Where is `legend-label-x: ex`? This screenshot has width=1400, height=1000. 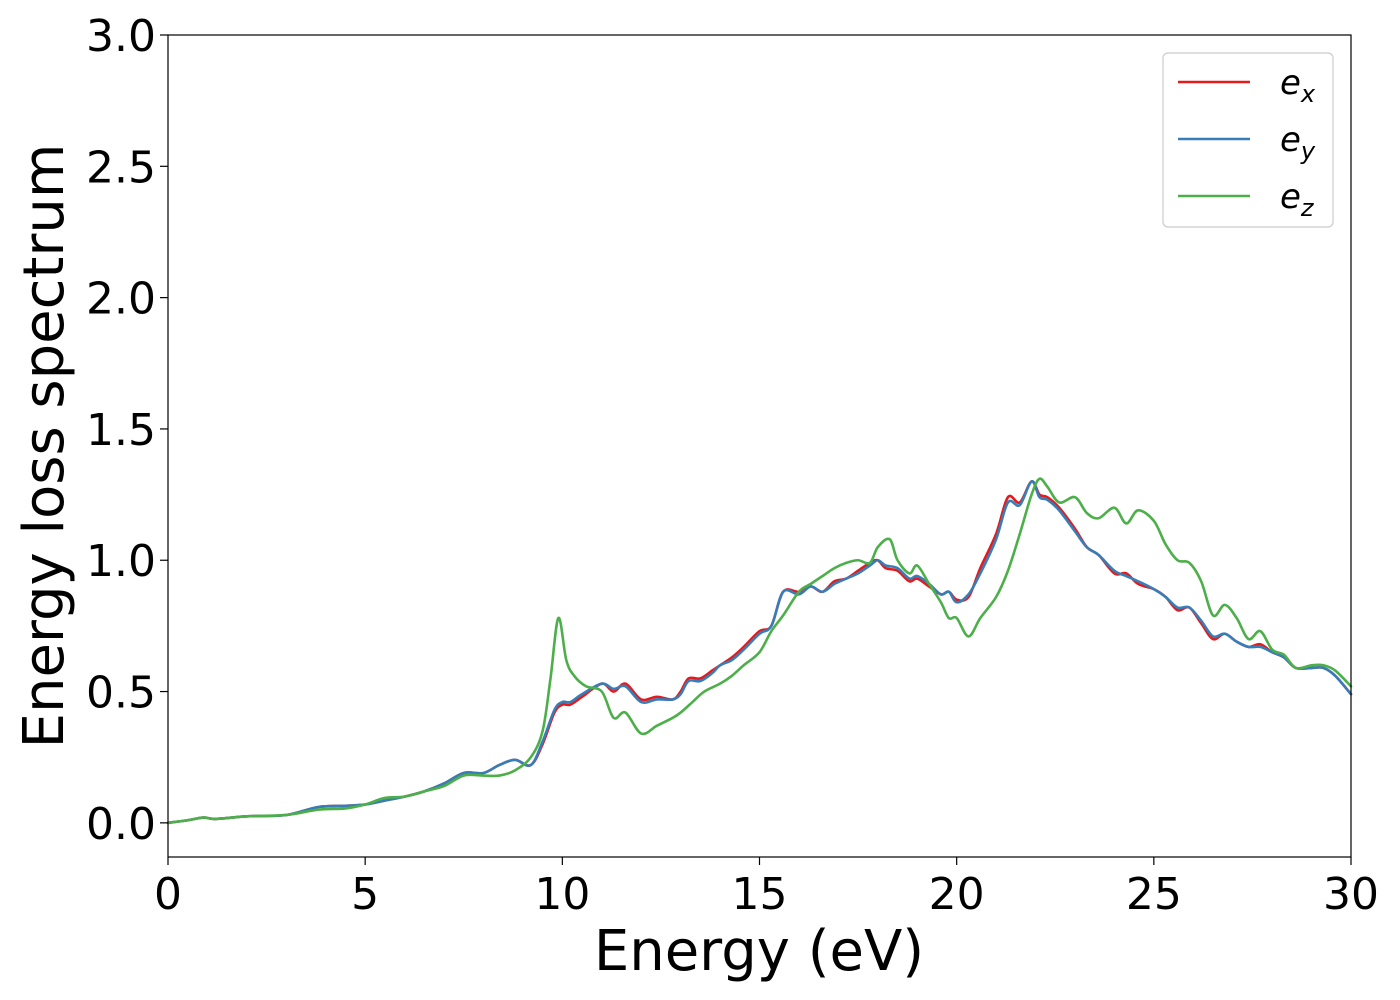
legend-label-x: ex is located at coordinates (1298, 85).